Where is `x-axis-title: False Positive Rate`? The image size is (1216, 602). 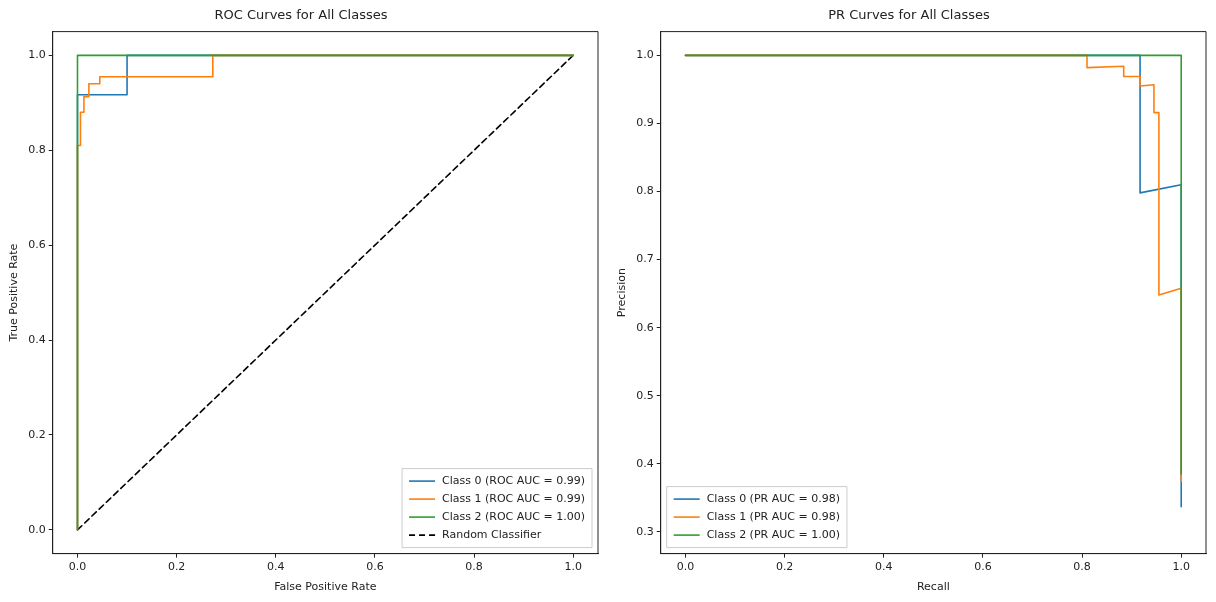
x-axis-title: False Positive Rate is located at coordinates (325, 587).